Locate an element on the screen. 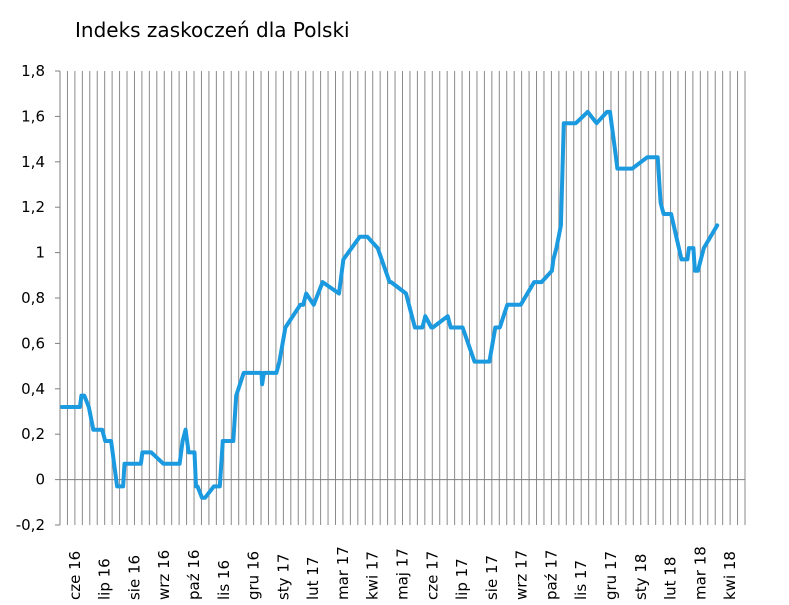 This screenshot has height=605, width=789. x-tick-label: mar 17 is located at coordinates (343, 573).